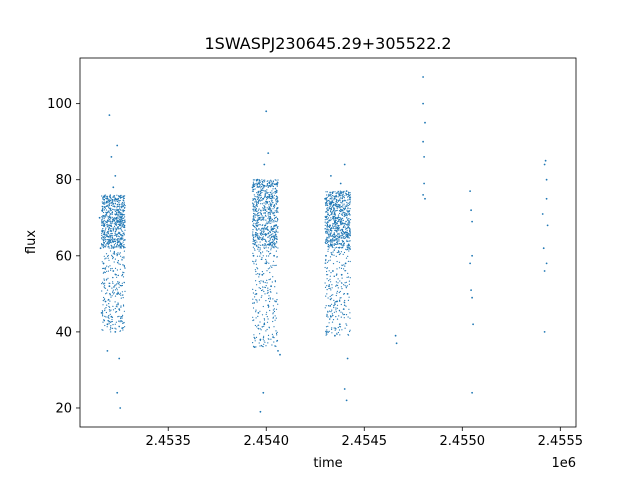  Describe the element at coordinates (463, 441) in the screenshot. I see `x-tick-label: 2.4550` at that location.